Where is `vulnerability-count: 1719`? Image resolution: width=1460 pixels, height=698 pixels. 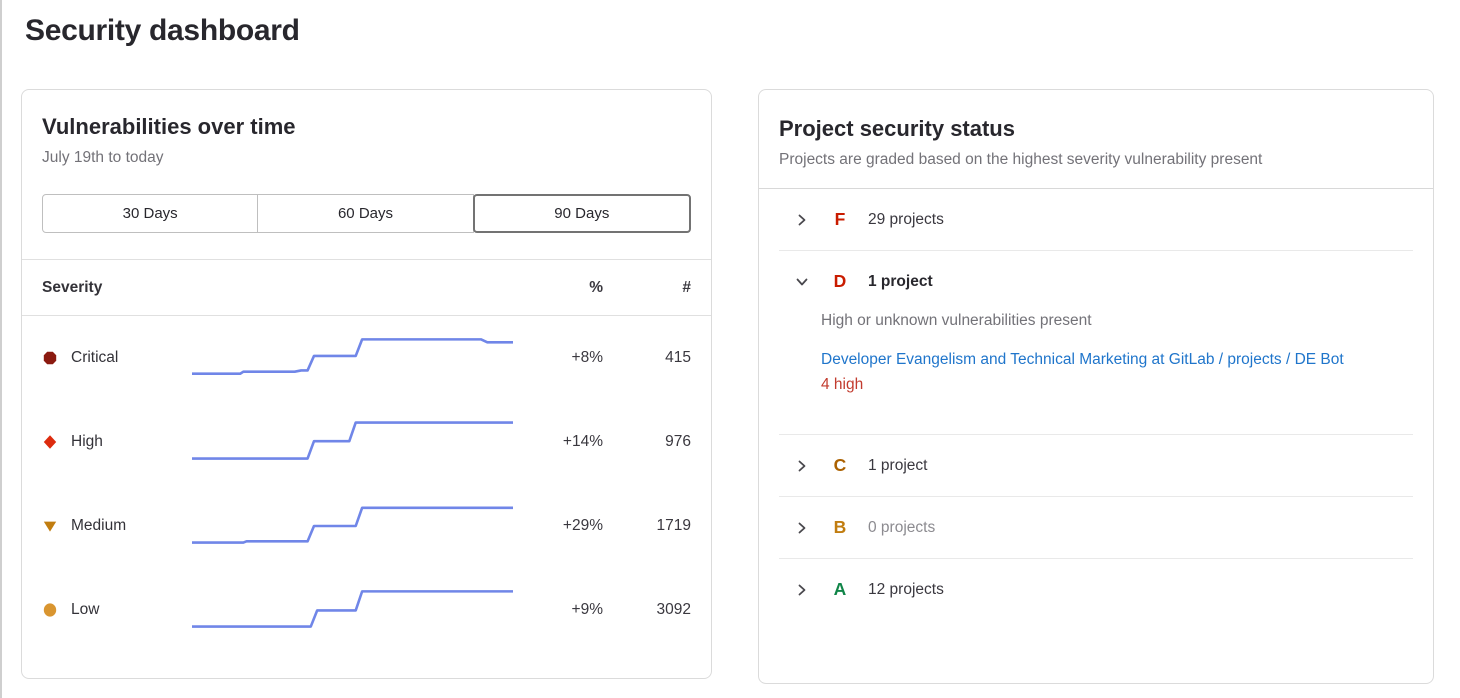 vulnerability-count: 1719 is located at coordinates (673, 525).